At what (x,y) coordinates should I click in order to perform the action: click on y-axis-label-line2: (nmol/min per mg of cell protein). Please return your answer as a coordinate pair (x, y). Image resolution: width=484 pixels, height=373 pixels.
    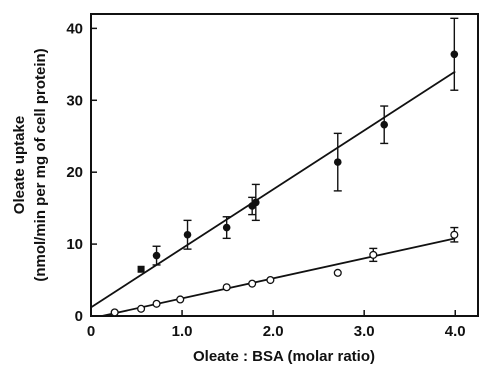
    Looking at the image, I should click on (40, 164).